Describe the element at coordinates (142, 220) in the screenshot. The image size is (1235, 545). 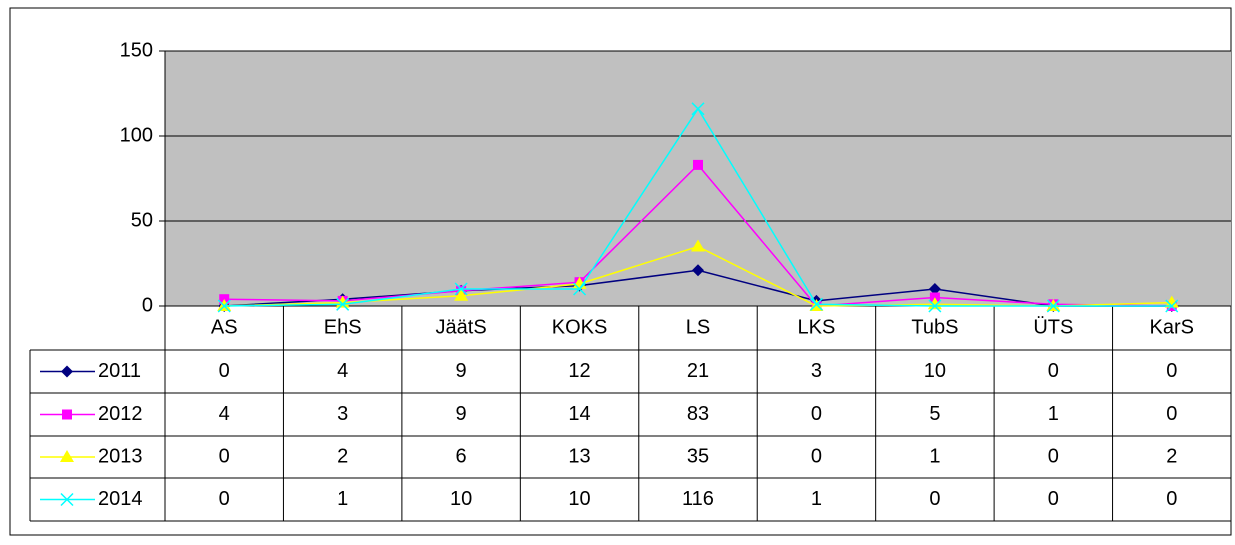
I see `y-tick-label: 50` at that location.